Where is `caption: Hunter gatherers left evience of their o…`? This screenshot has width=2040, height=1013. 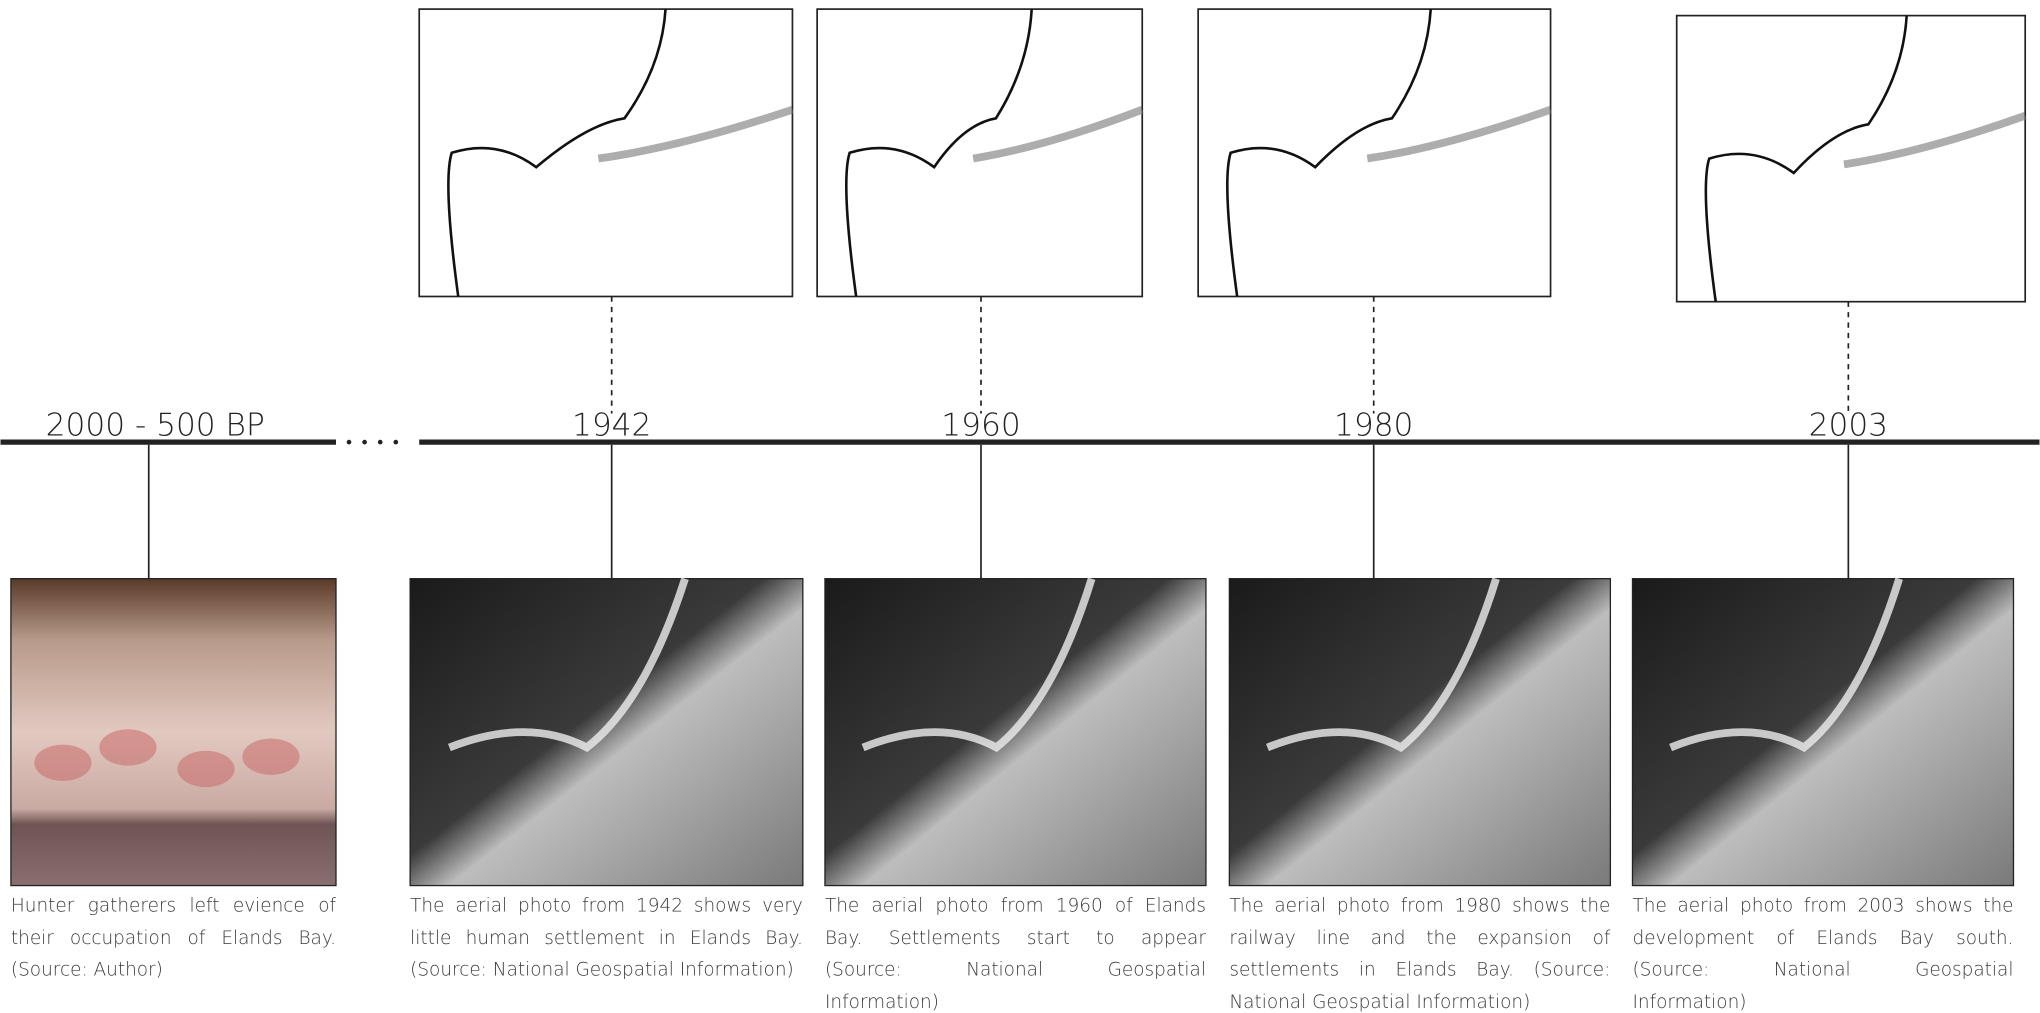 caption: Hunter gatherers left evience of their o… is located at coordinates (173, 938).